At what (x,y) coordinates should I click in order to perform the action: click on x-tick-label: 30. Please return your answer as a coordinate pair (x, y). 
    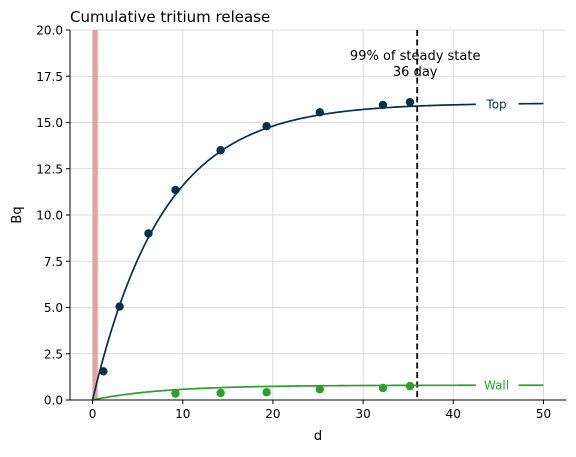
    Looking at the image, I should click on (362, 414).